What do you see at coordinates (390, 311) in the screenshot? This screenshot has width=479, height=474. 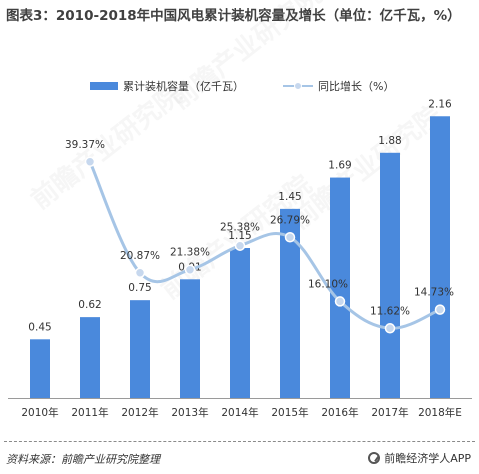 I see `line-value-label: 11.62%` at bounding box center [390, 311].